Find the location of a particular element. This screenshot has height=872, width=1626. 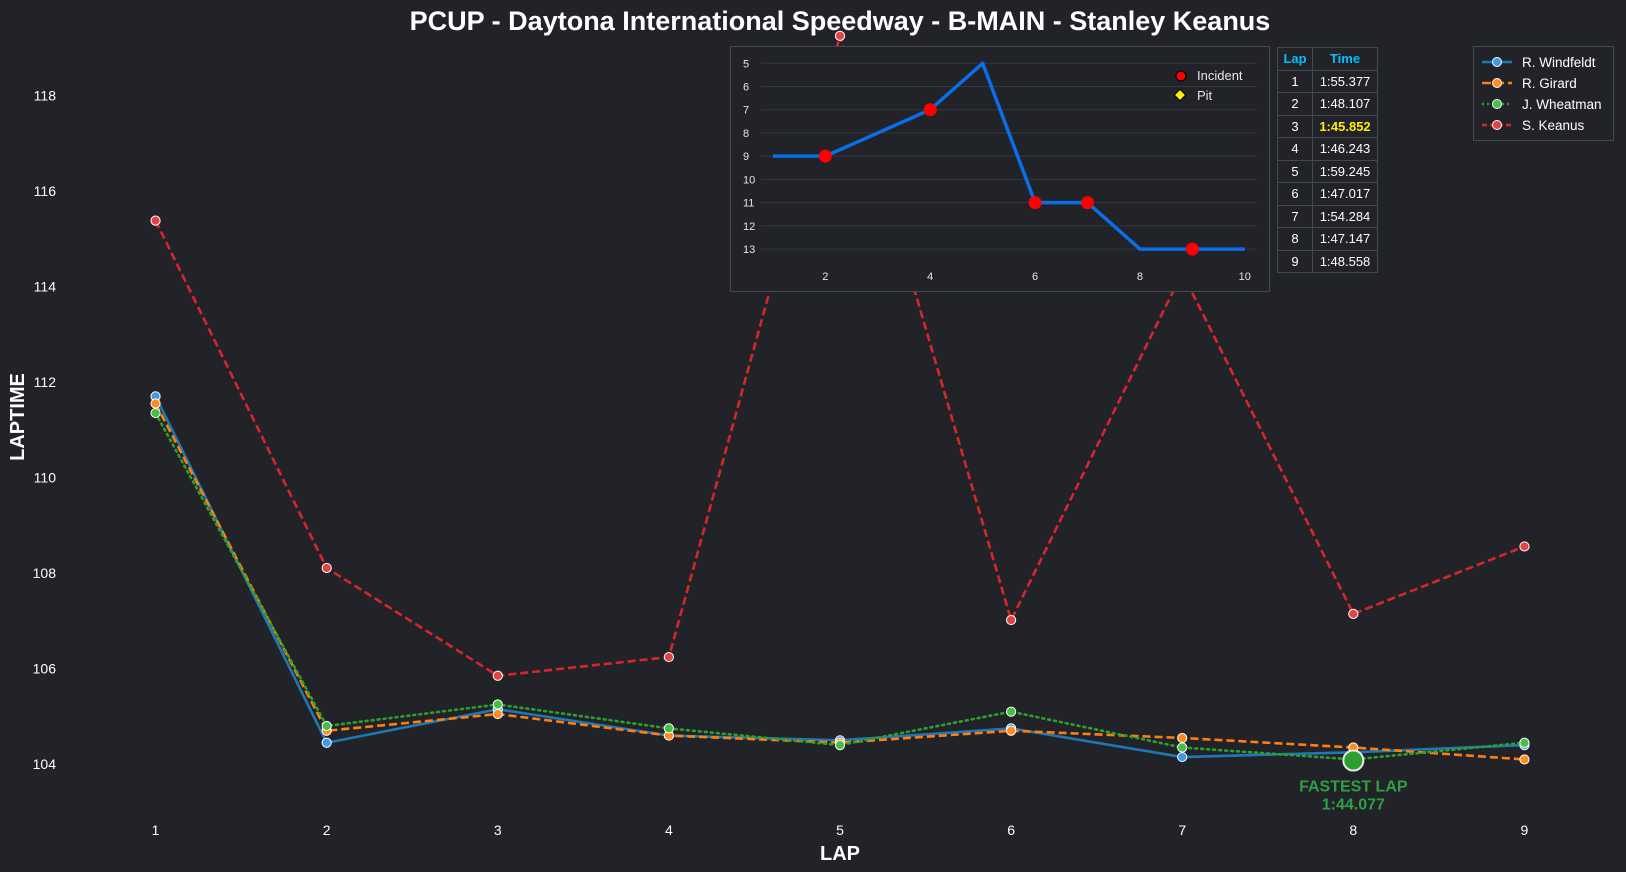

position-x-tick-label: 2 is located at coordinates (825, 277).